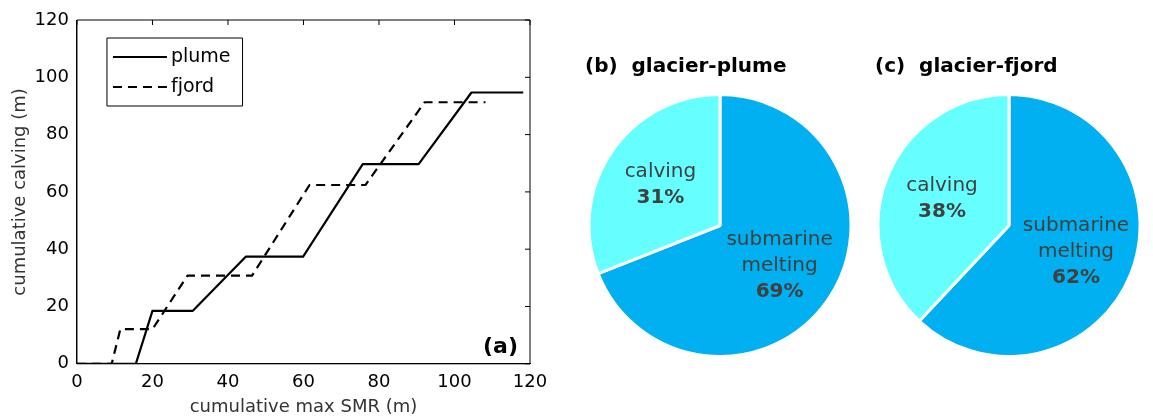 Image resolution: width=1153 pixels, height=418 pixels. Describe the element at coordinates (454, 381) in the screenshot. I see `x-tick-label: 100` at that location.